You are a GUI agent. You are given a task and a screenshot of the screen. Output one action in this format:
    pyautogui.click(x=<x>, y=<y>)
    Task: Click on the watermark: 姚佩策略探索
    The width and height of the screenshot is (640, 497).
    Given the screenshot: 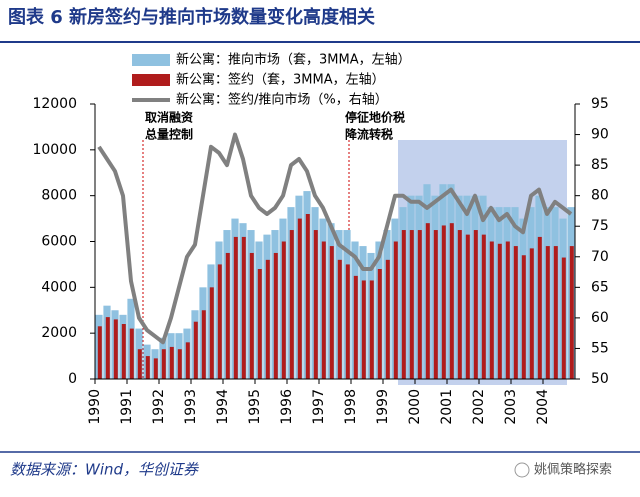 What is the action you would take?
    pyautogui.click(x=573, y=470)
    